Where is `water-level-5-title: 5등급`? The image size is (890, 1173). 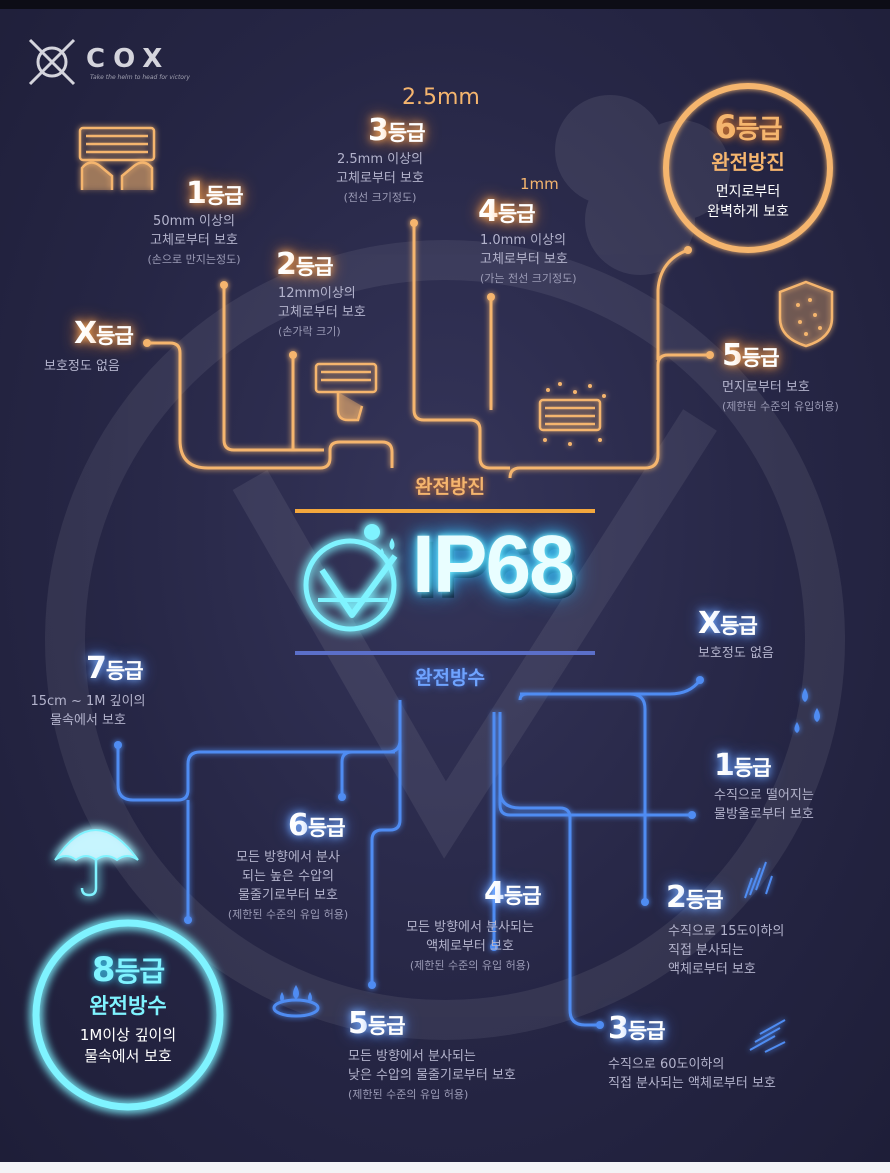 water-level-5-title: 5등급 is located at coordinates (377, 1023).